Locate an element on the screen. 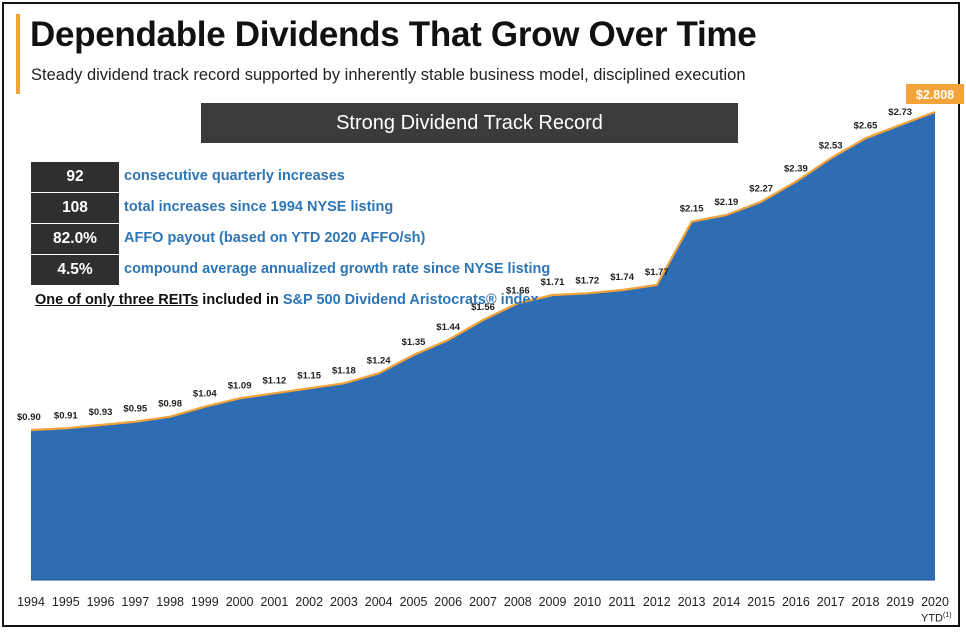  x-tick-label: 2000 is located at coordinates (240, 602).